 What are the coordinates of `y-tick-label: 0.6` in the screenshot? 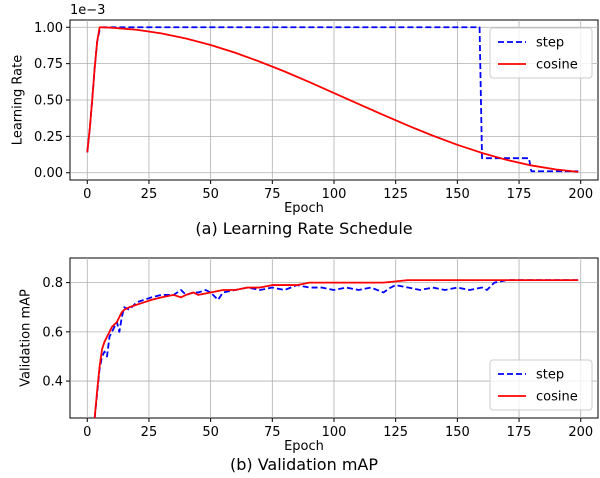 It's located at (52, 332).